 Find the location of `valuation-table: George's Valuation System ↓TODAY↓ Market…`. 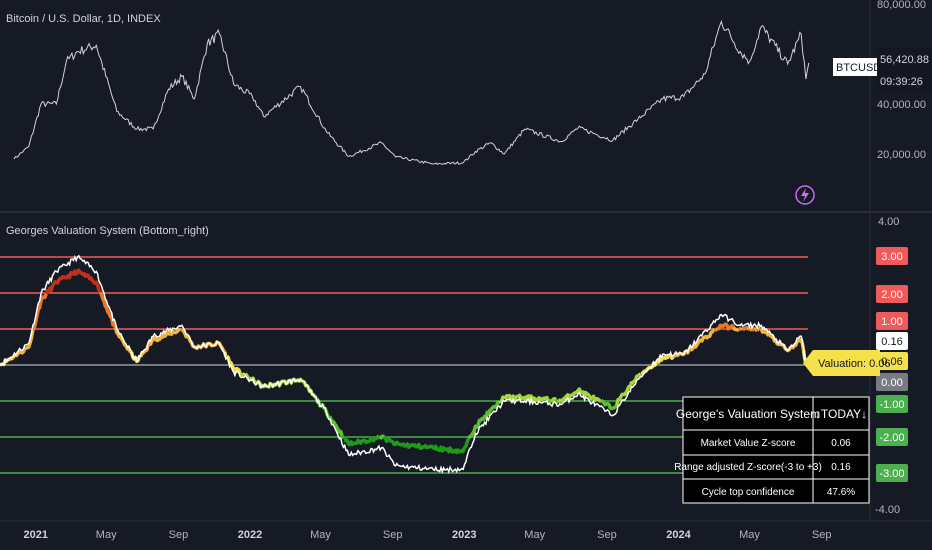

valuation-table: George's Valuation System ↓TODAY↓ Market… is located at coordinates (772, 450).